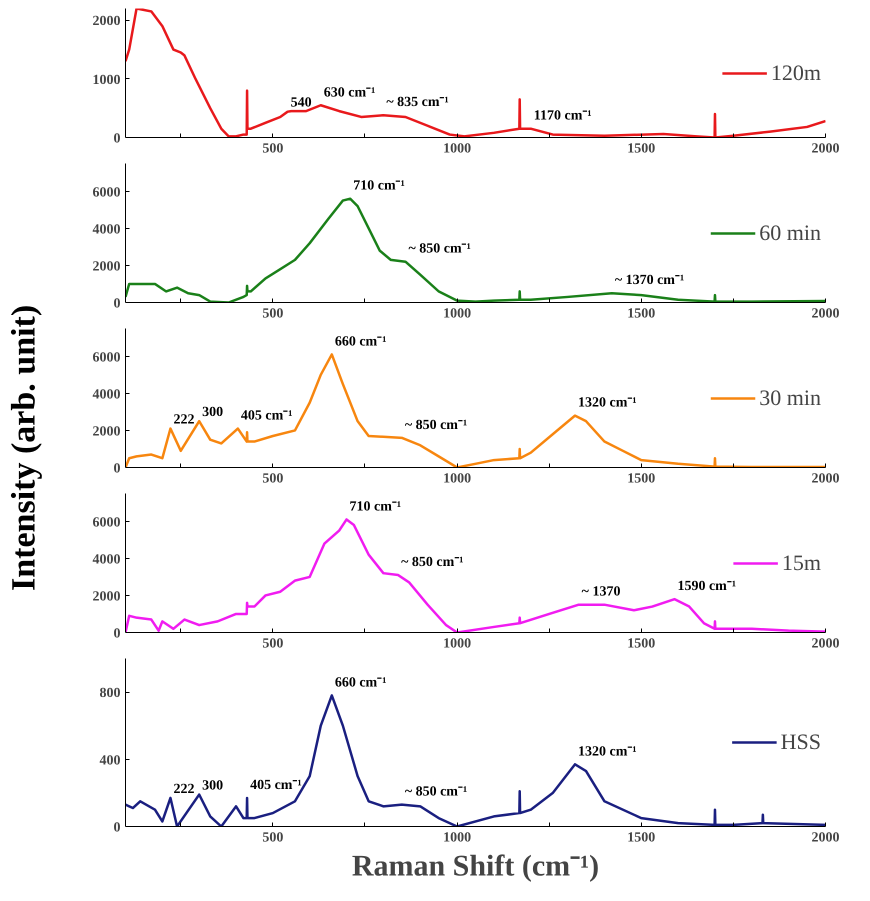 This screenshot has height=901, width=870. I want to click on line-series, so click(476, 73).